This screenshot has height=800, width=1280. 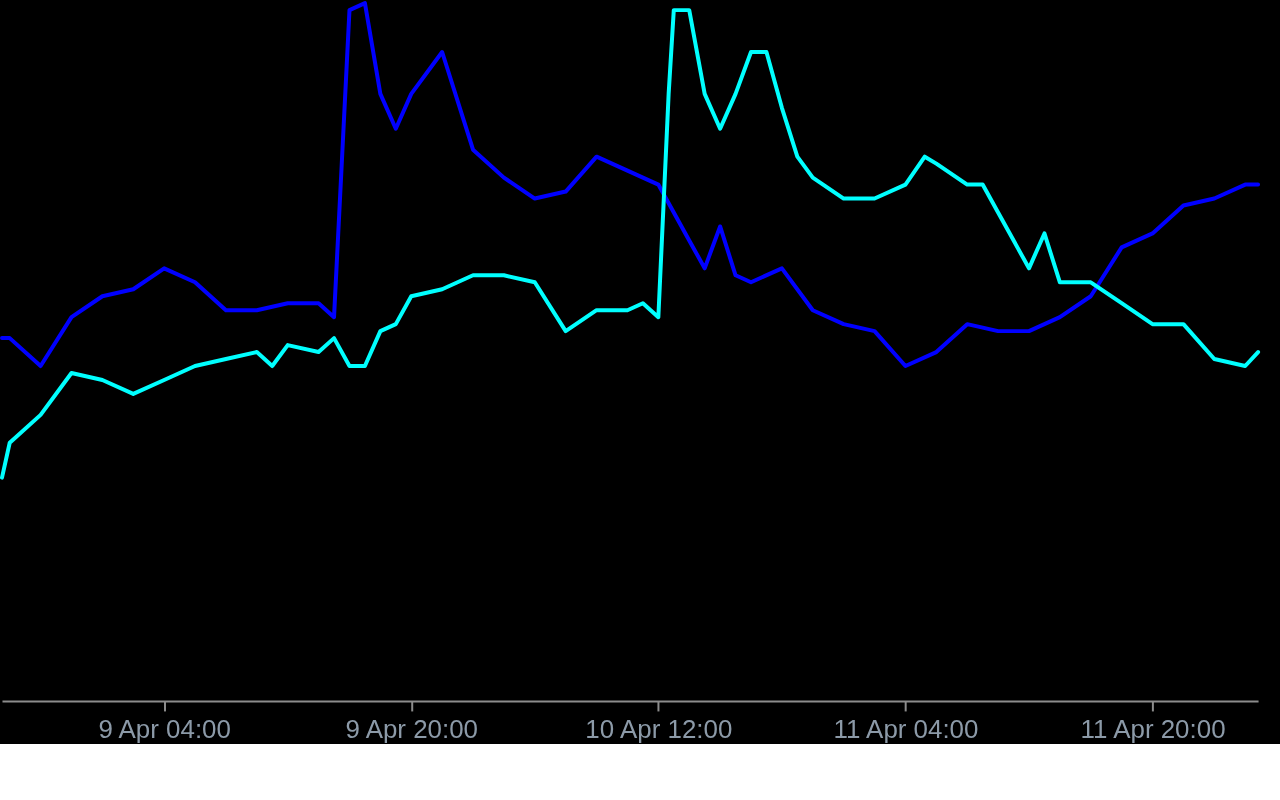 What do you see at coordinates (1153, 729) in the screenshot?
I see `x-tick-label: 11 Apr 20:00` at bounding box center [1153, 729].